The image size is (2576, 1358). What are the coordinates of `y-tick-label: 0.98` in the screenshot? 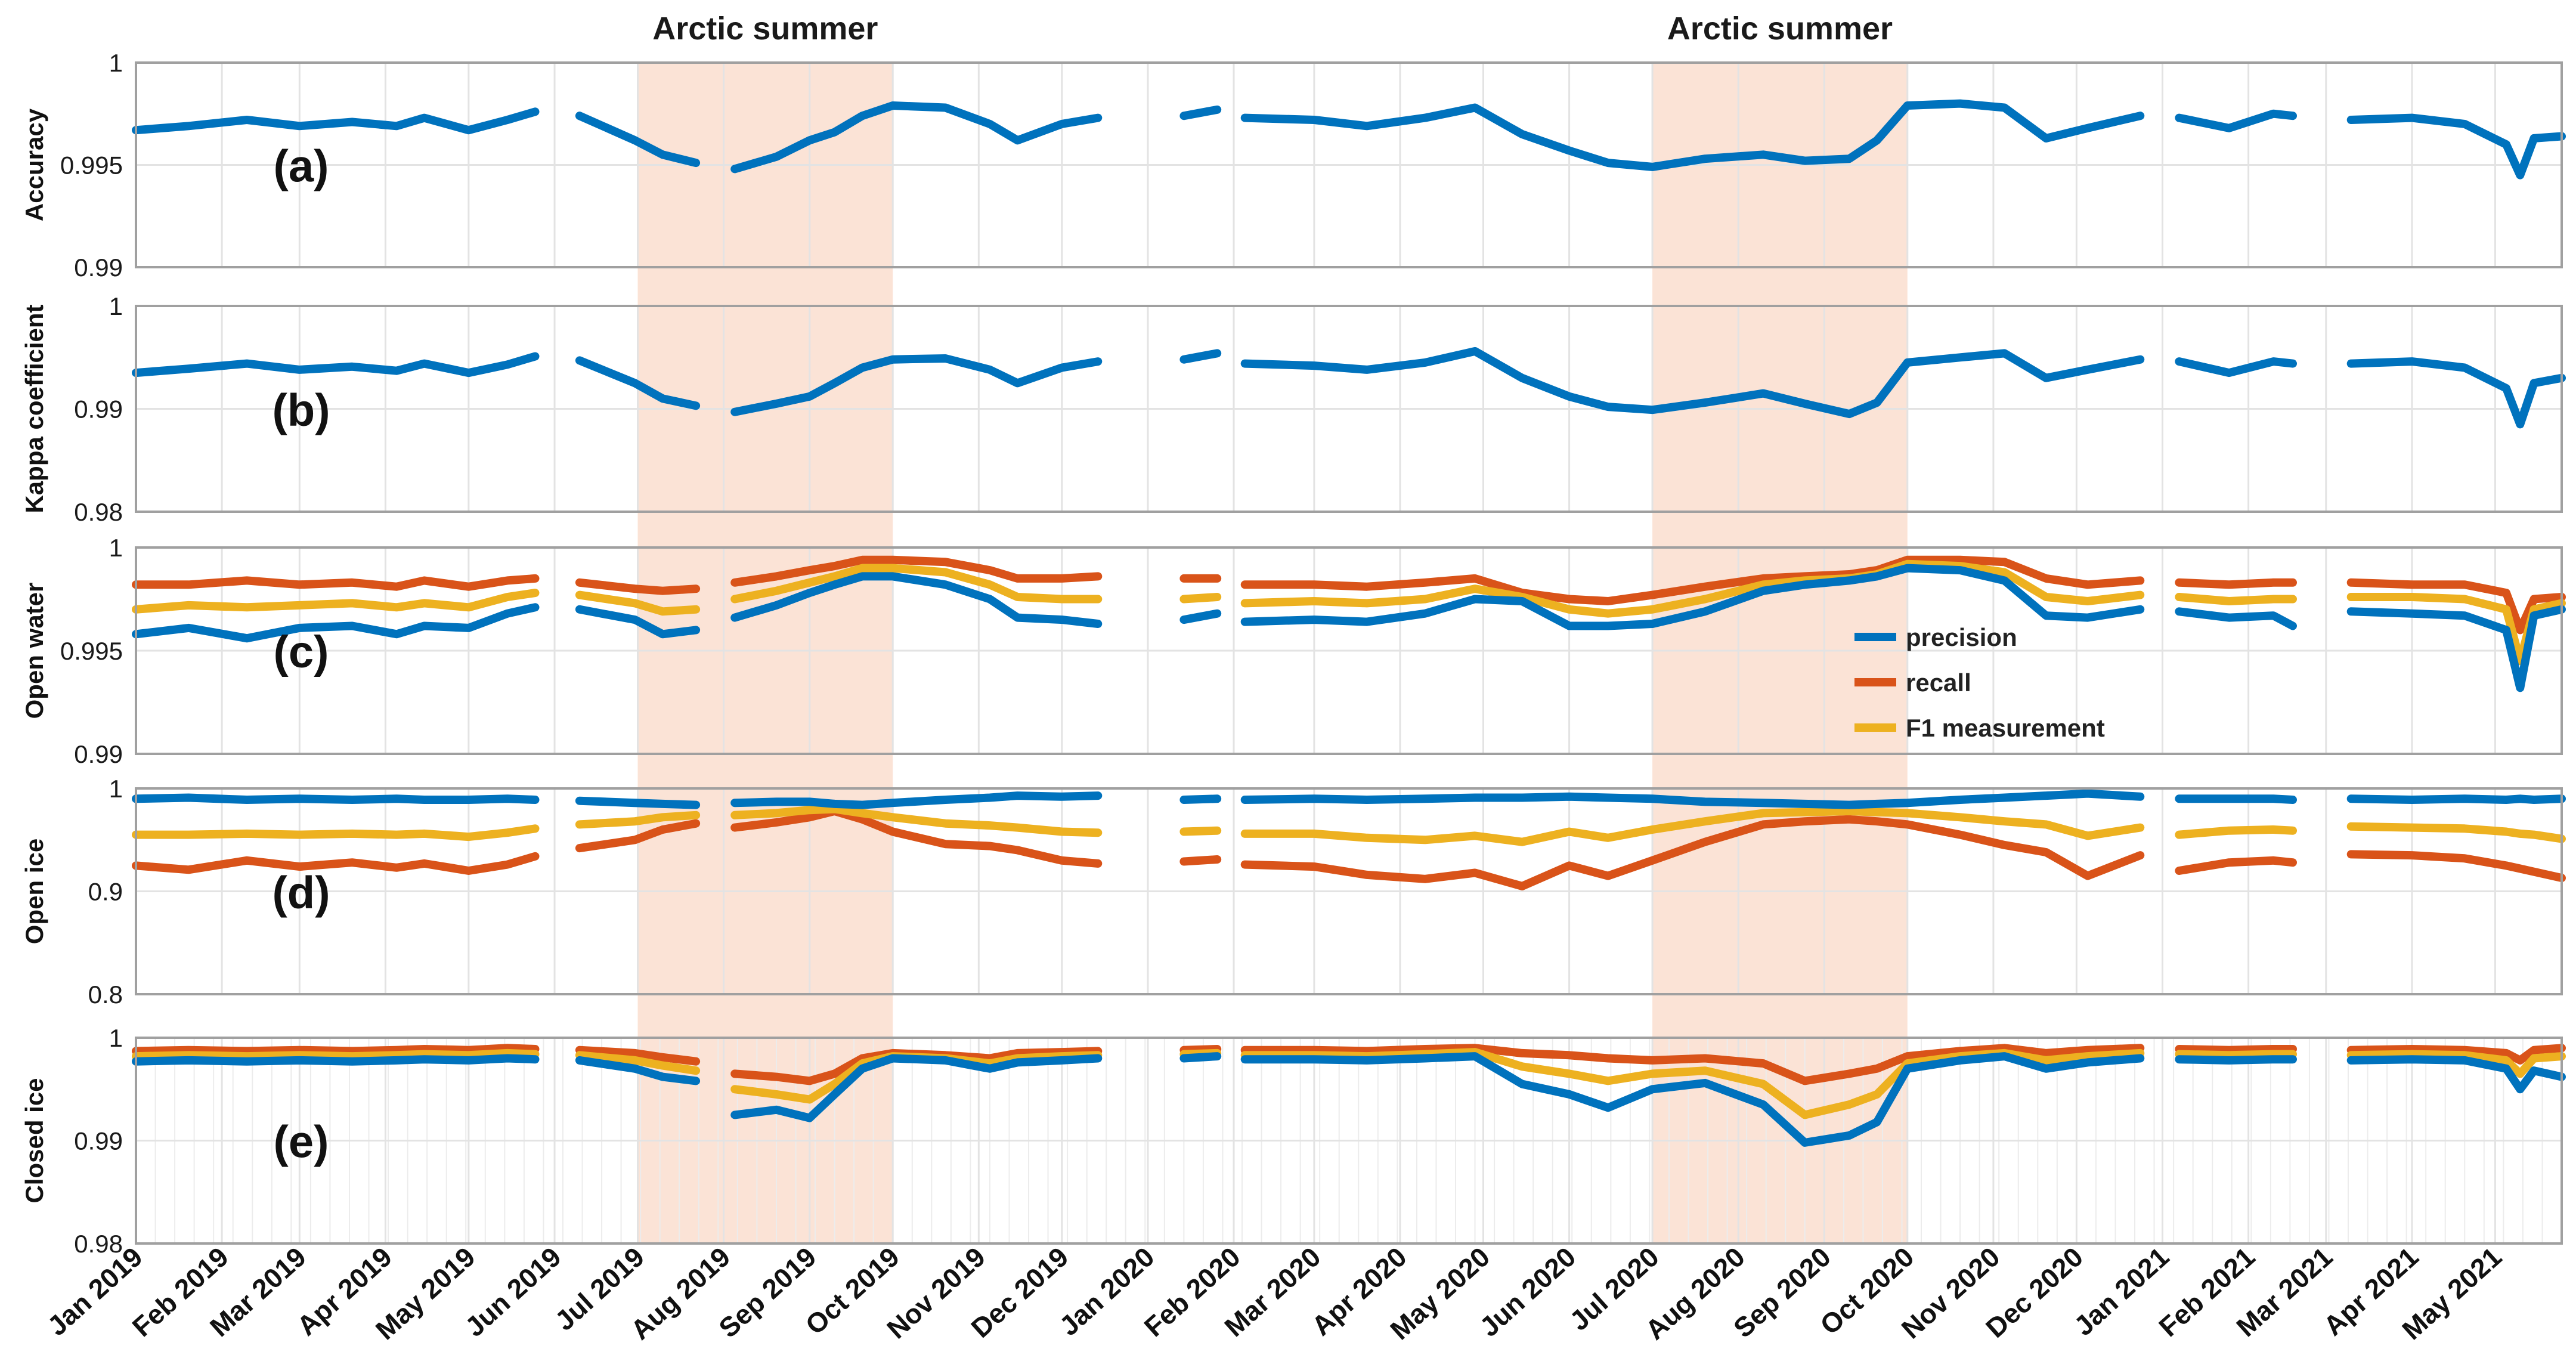 It's located at (98, 512).